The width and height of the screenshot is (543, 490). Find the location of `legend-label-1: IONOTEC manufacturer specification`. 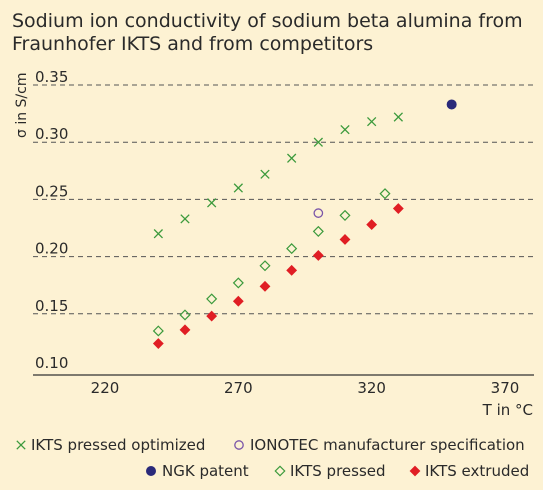

legend-label-1: IONOTEC manufacturer specification is located at coordinates (387, 445).